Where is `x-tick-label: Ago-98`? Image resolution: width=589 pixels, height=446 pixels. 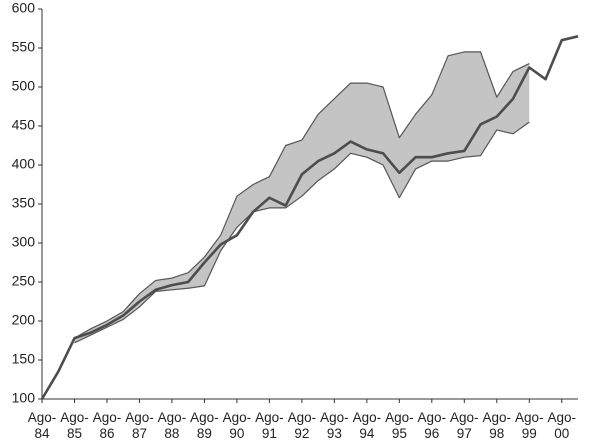 x-tick-label: Ago-98 is located at coordinates (497, 425).